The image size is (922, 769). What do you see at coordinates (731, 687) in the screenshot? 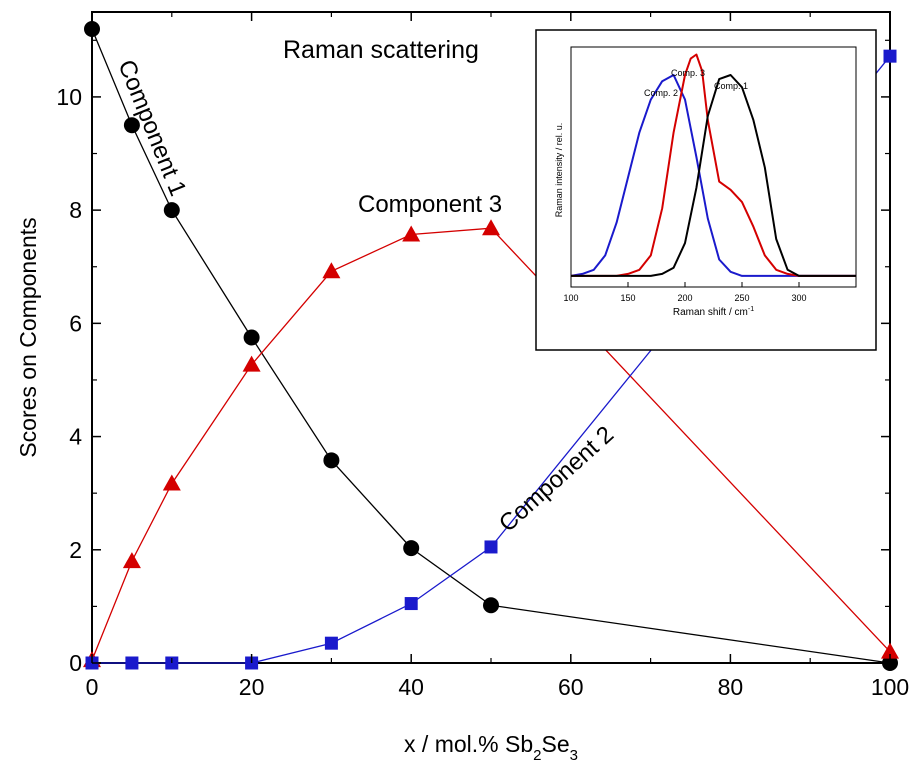
I see `x-tick-label: 80` at bounding box center [731, 687].